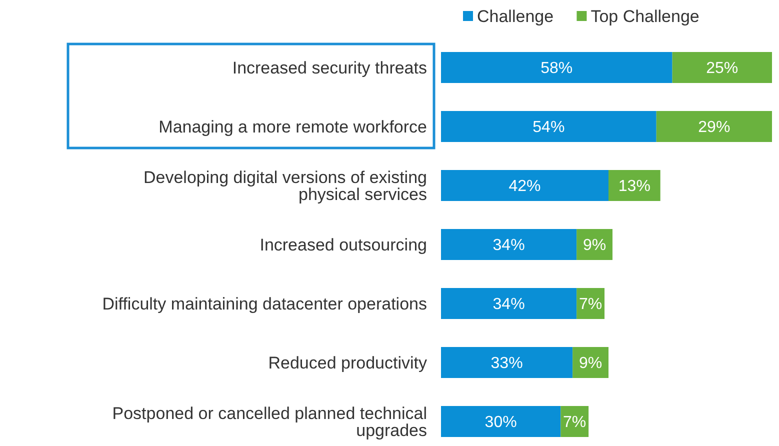  I want to click on data-label: 42%, so click(524, 187).